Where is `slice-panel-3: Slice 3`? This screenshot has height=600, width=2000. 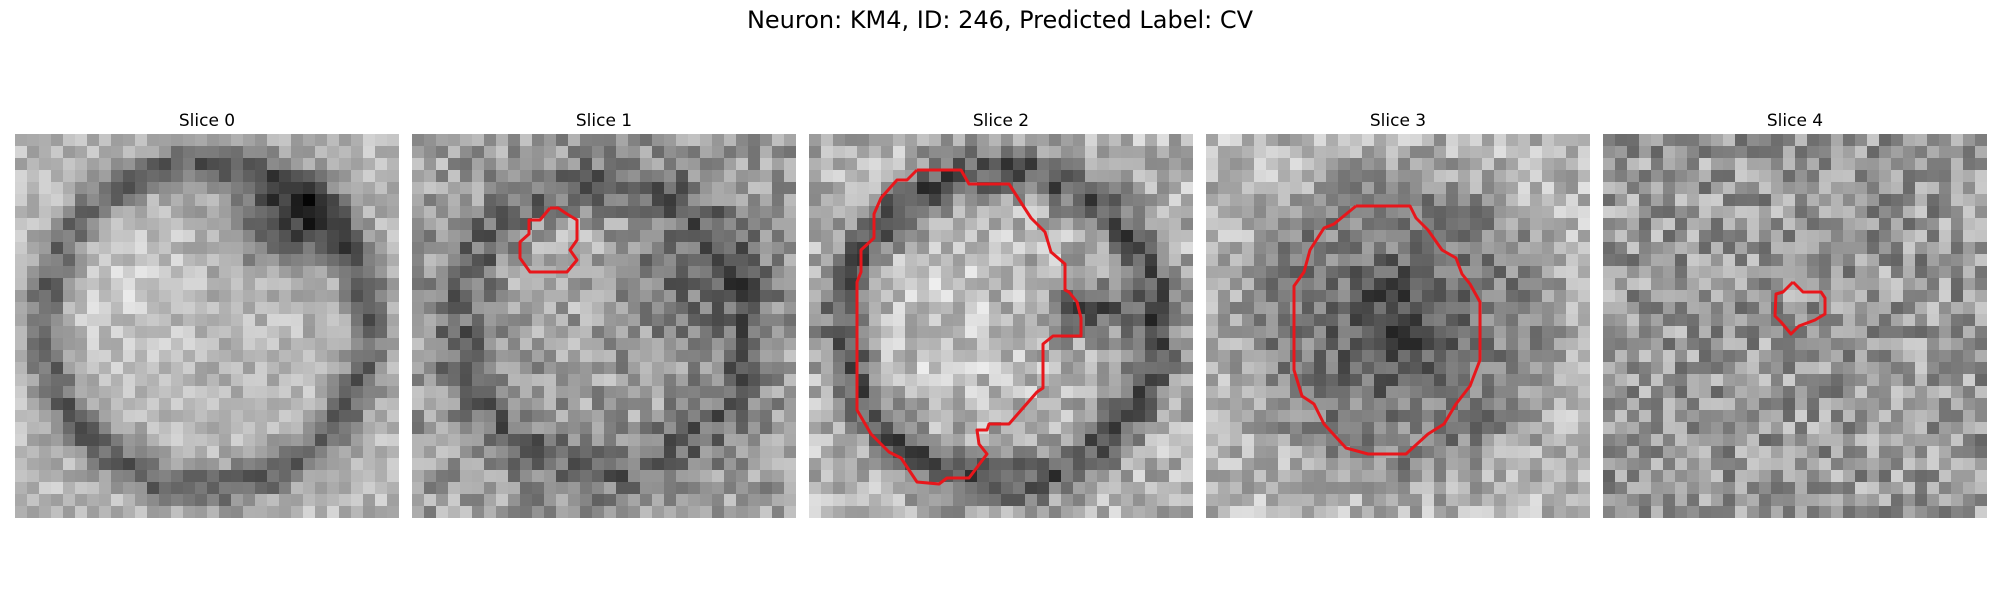
slice-panel-3: Slice 3 is located at coordinates (1398, 121).